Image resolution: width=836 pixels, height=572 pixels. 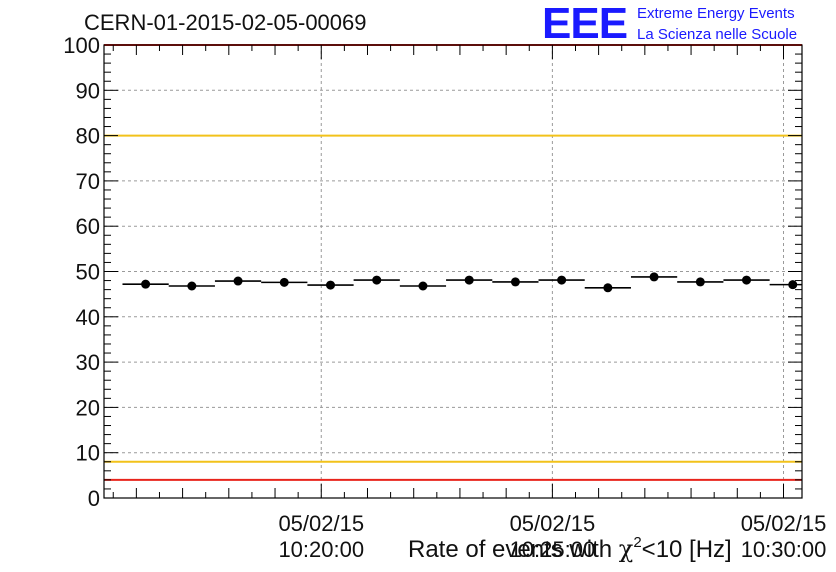 I want to click on x-tick-label-time: 10:30:00, so click(x=784, y=549).